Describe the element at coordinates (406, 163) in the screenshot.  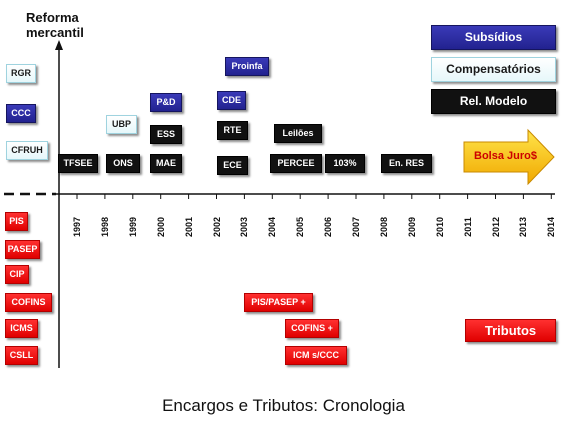
I see `box-en-res: En. RES` at that location.